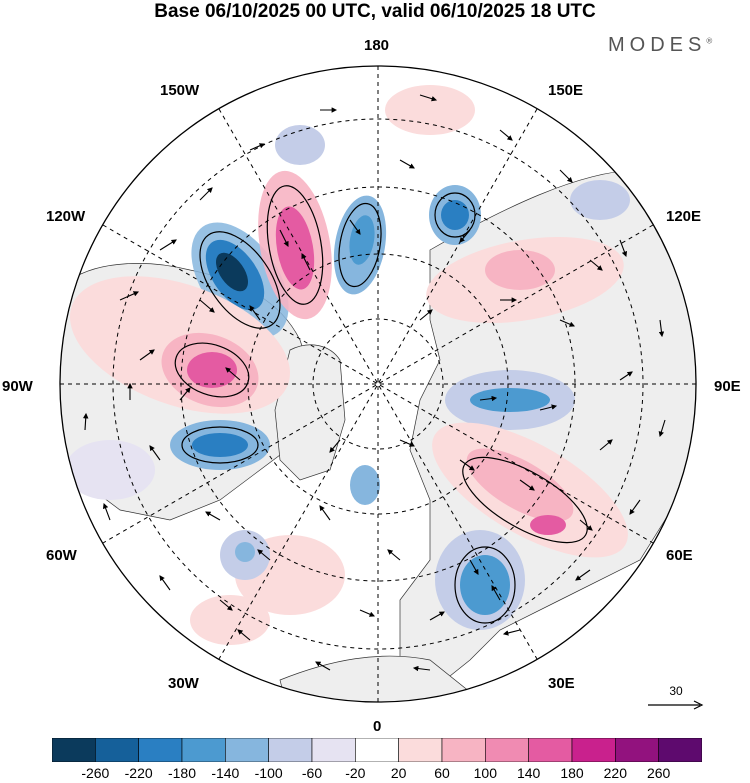 The height and width of the screenshot is (783, 750). What do you see at coordinates (676, 691) in the screenshot?
I see `reference-vector-label: 30` at bounding box center [676, 691].